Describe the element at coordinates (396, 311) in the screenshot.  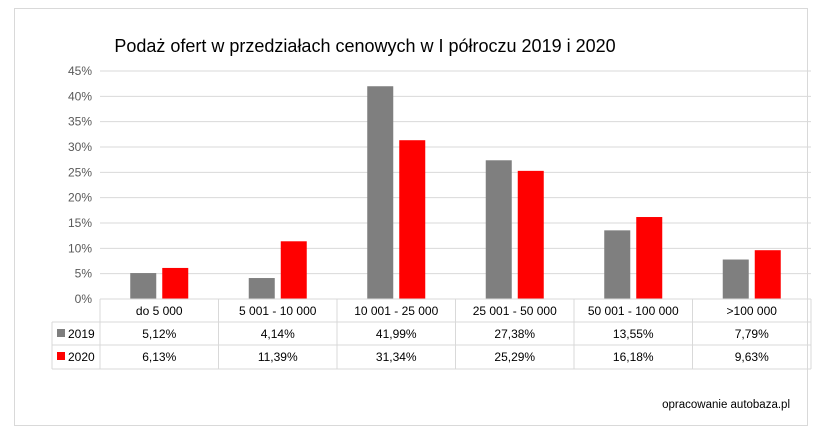
I see `category-label: 10 001 - 25 000` at that location.